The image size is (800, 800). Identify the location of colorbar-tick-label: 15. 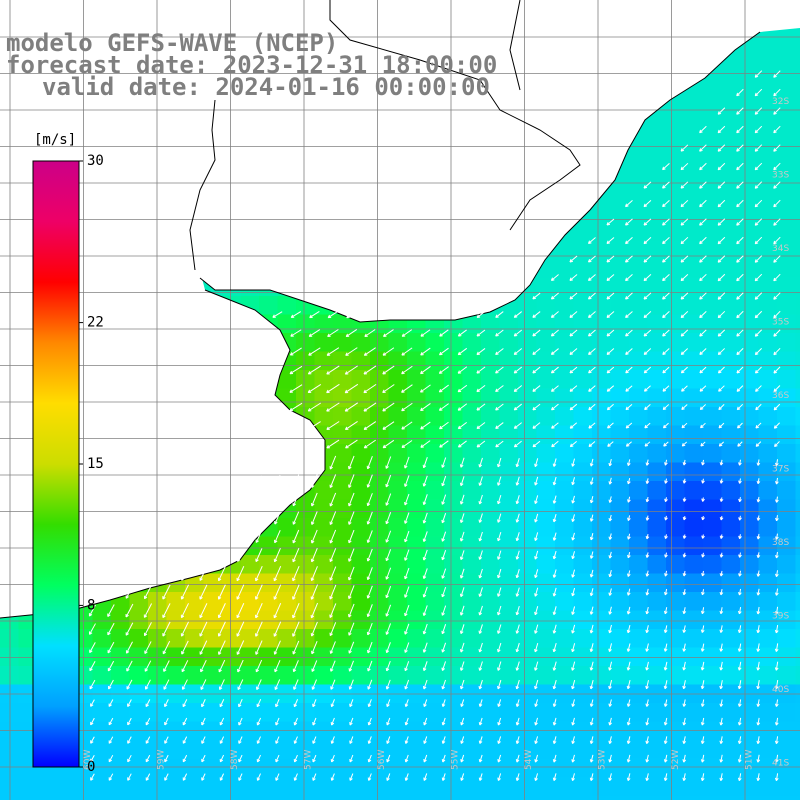
(95, 464).